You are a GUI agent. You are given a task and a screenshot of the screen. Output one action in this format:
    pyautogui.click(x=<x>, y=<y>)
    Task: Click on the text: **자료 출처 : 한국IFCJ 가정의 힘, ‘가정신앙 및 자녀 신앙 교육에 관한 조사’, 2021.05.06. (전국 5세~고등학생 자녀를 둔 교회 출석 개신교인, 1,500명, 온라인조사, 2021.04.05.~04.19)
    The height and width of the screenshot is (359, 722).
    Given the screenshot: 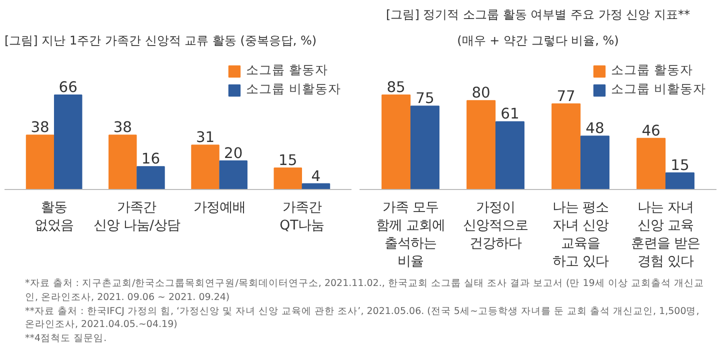 What is the action you would take?
    pyautogui.click(x=362, y=318)
    